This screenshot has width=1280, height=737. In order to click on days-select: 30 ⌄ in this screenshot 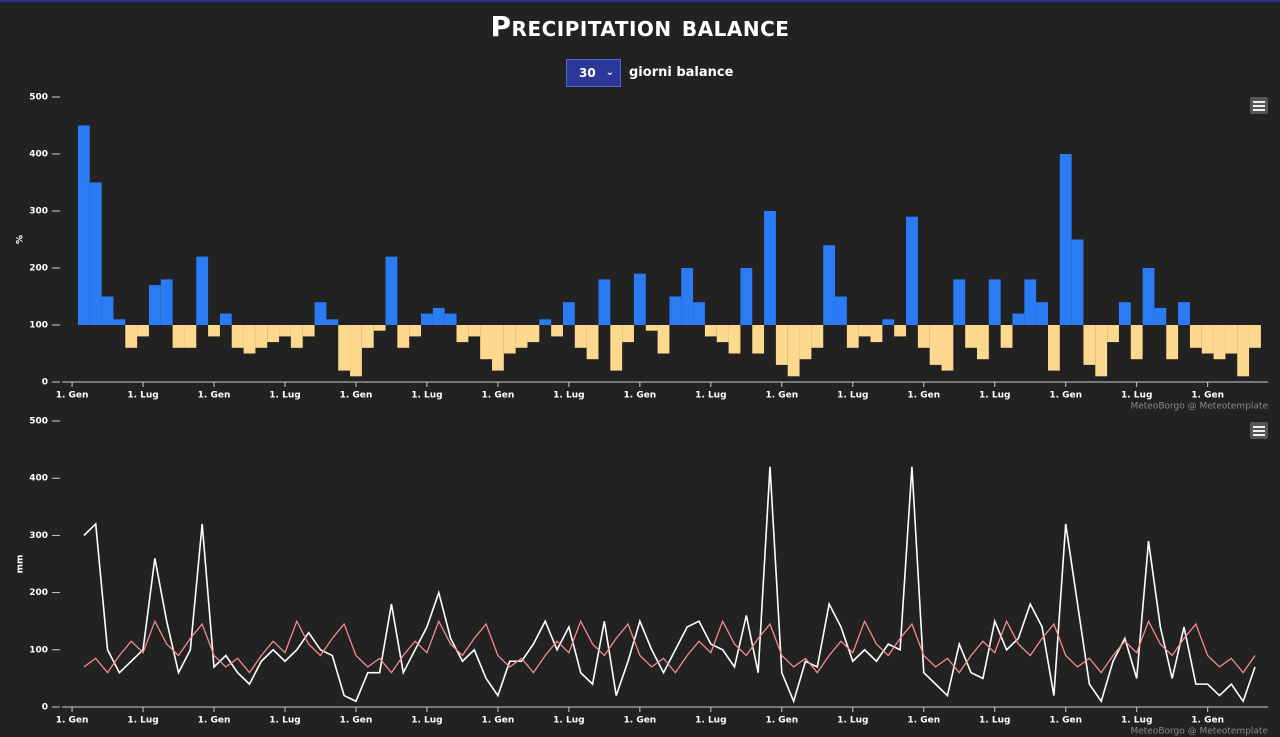, I will do `click(593, 73)`.